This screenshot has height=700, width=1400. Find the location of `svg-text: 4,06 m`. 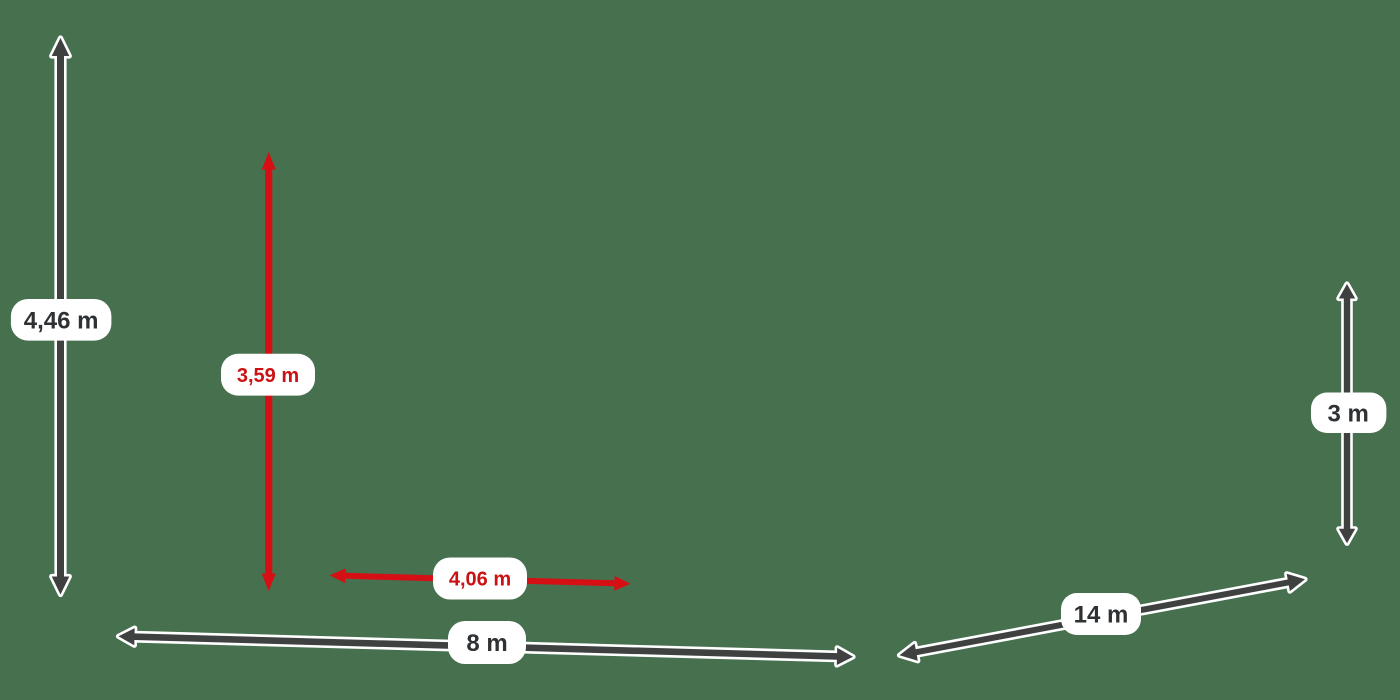

svg-text: 4,06 m is located at coordinates (480, 580).